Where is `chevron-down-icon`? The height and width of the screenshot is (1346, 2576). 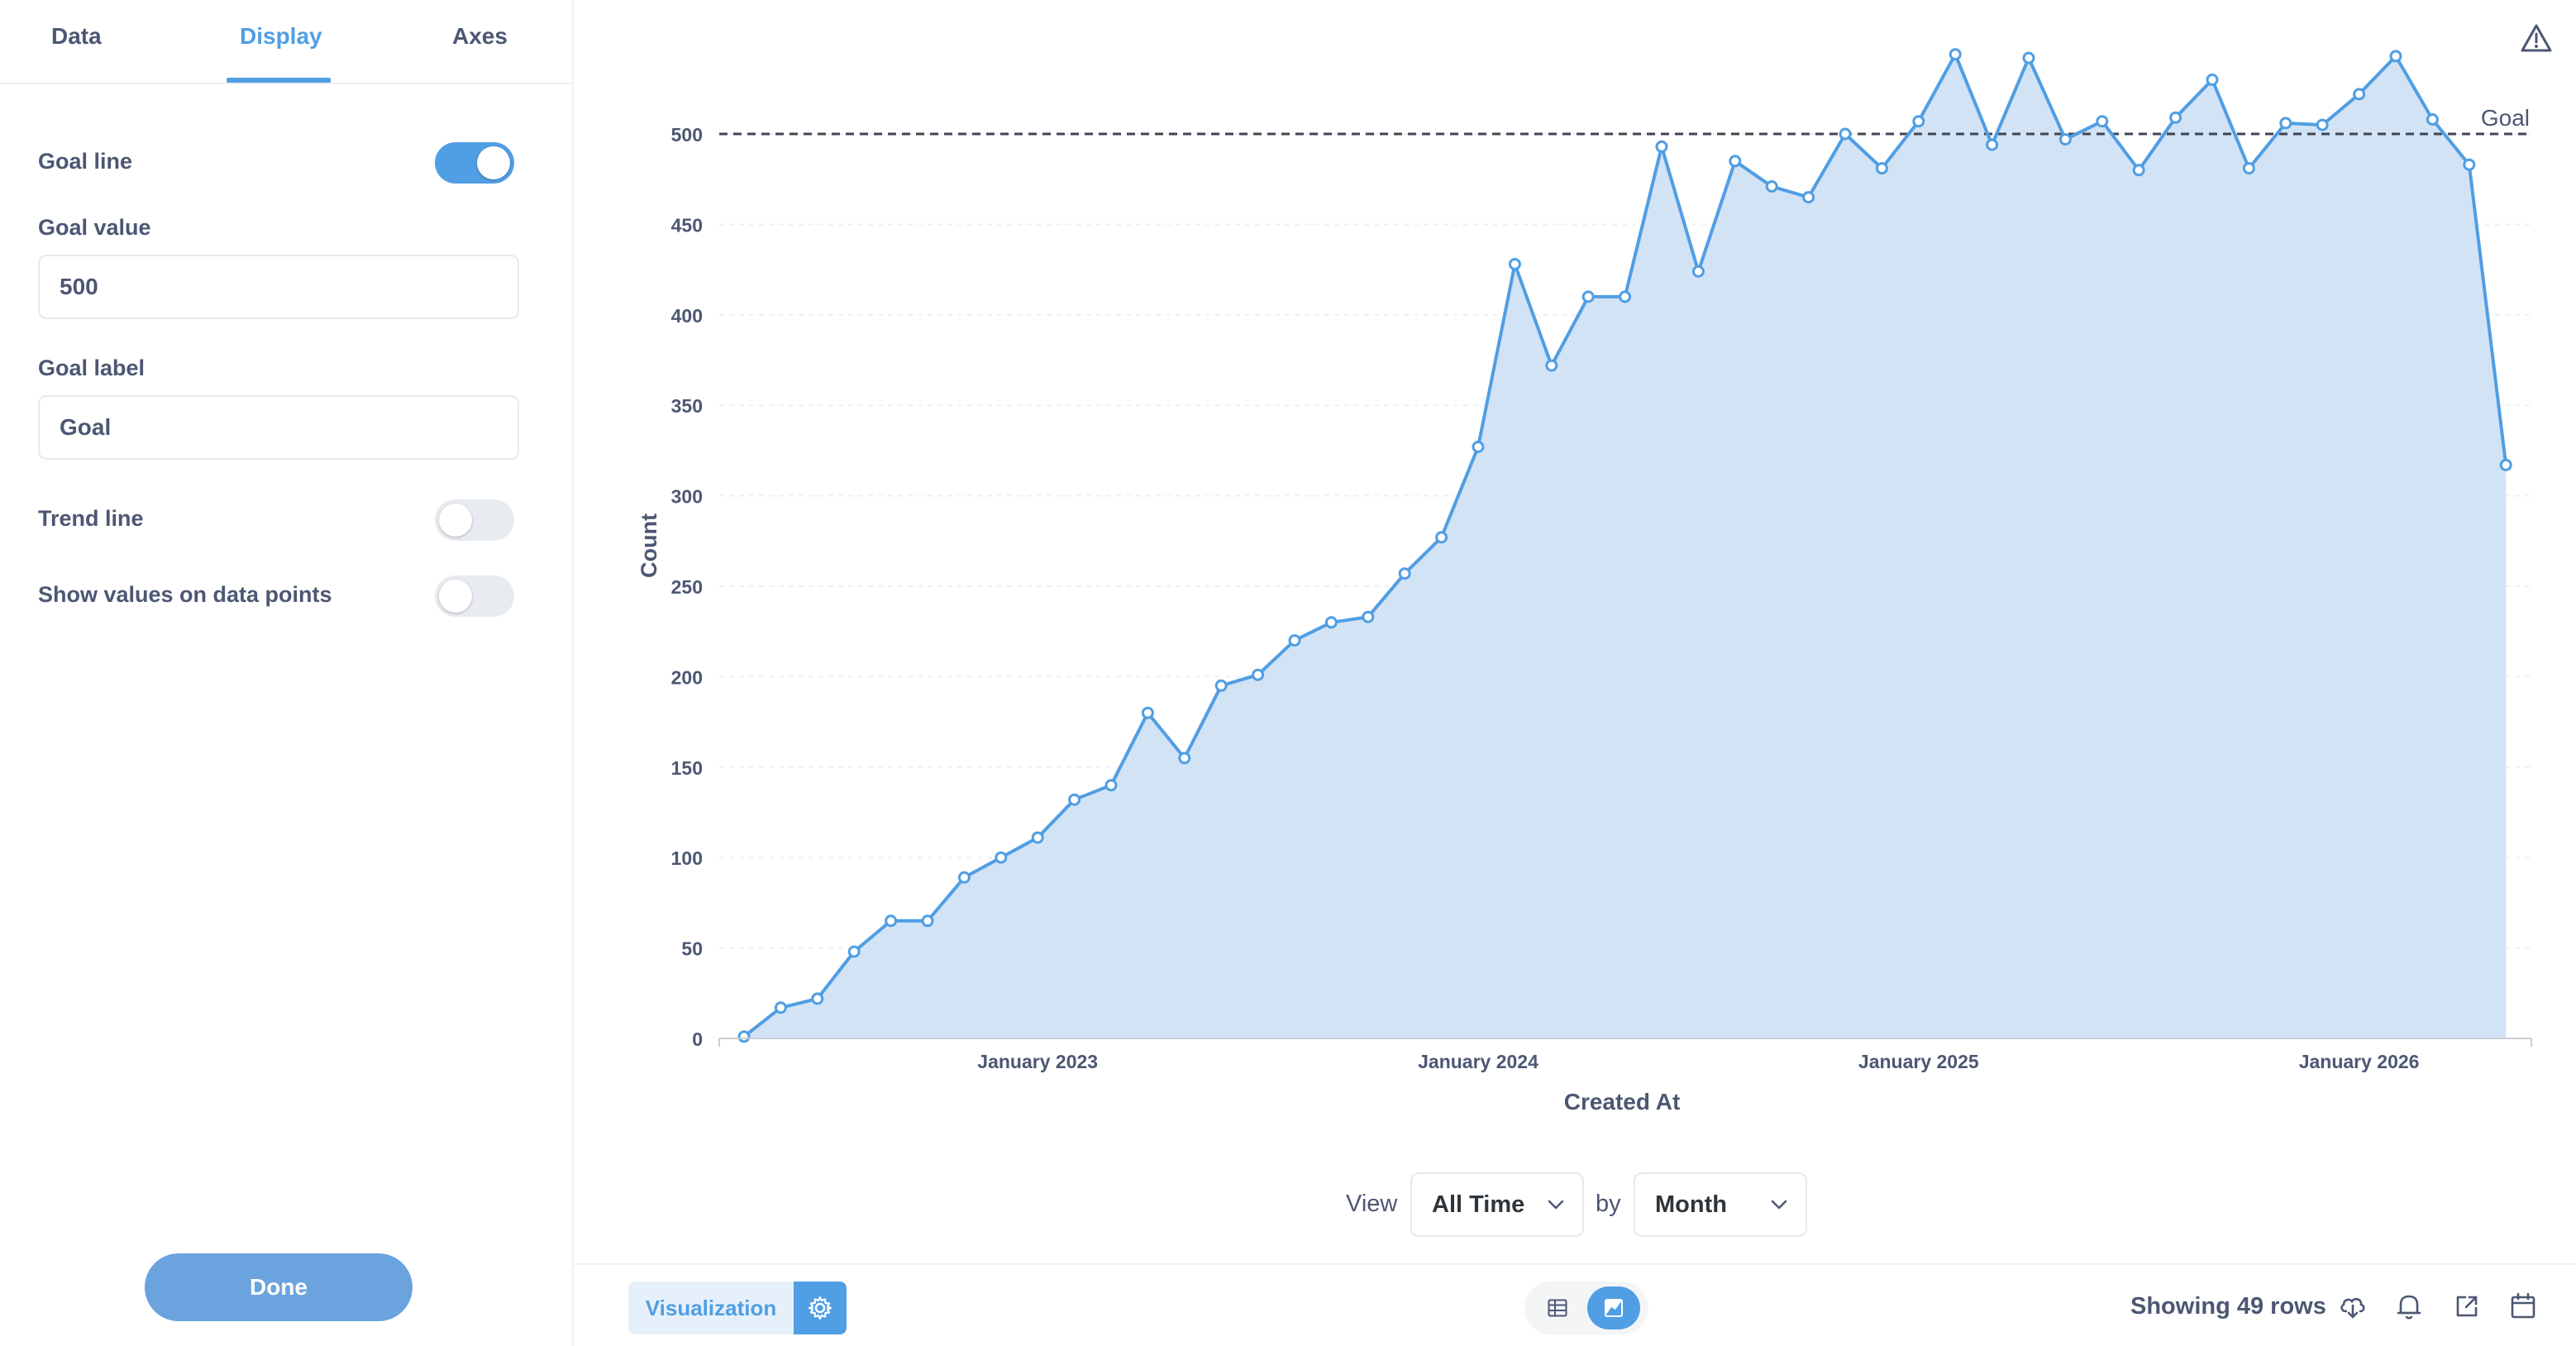 chevron-down-icon is located at coordinates (1556, 1205).